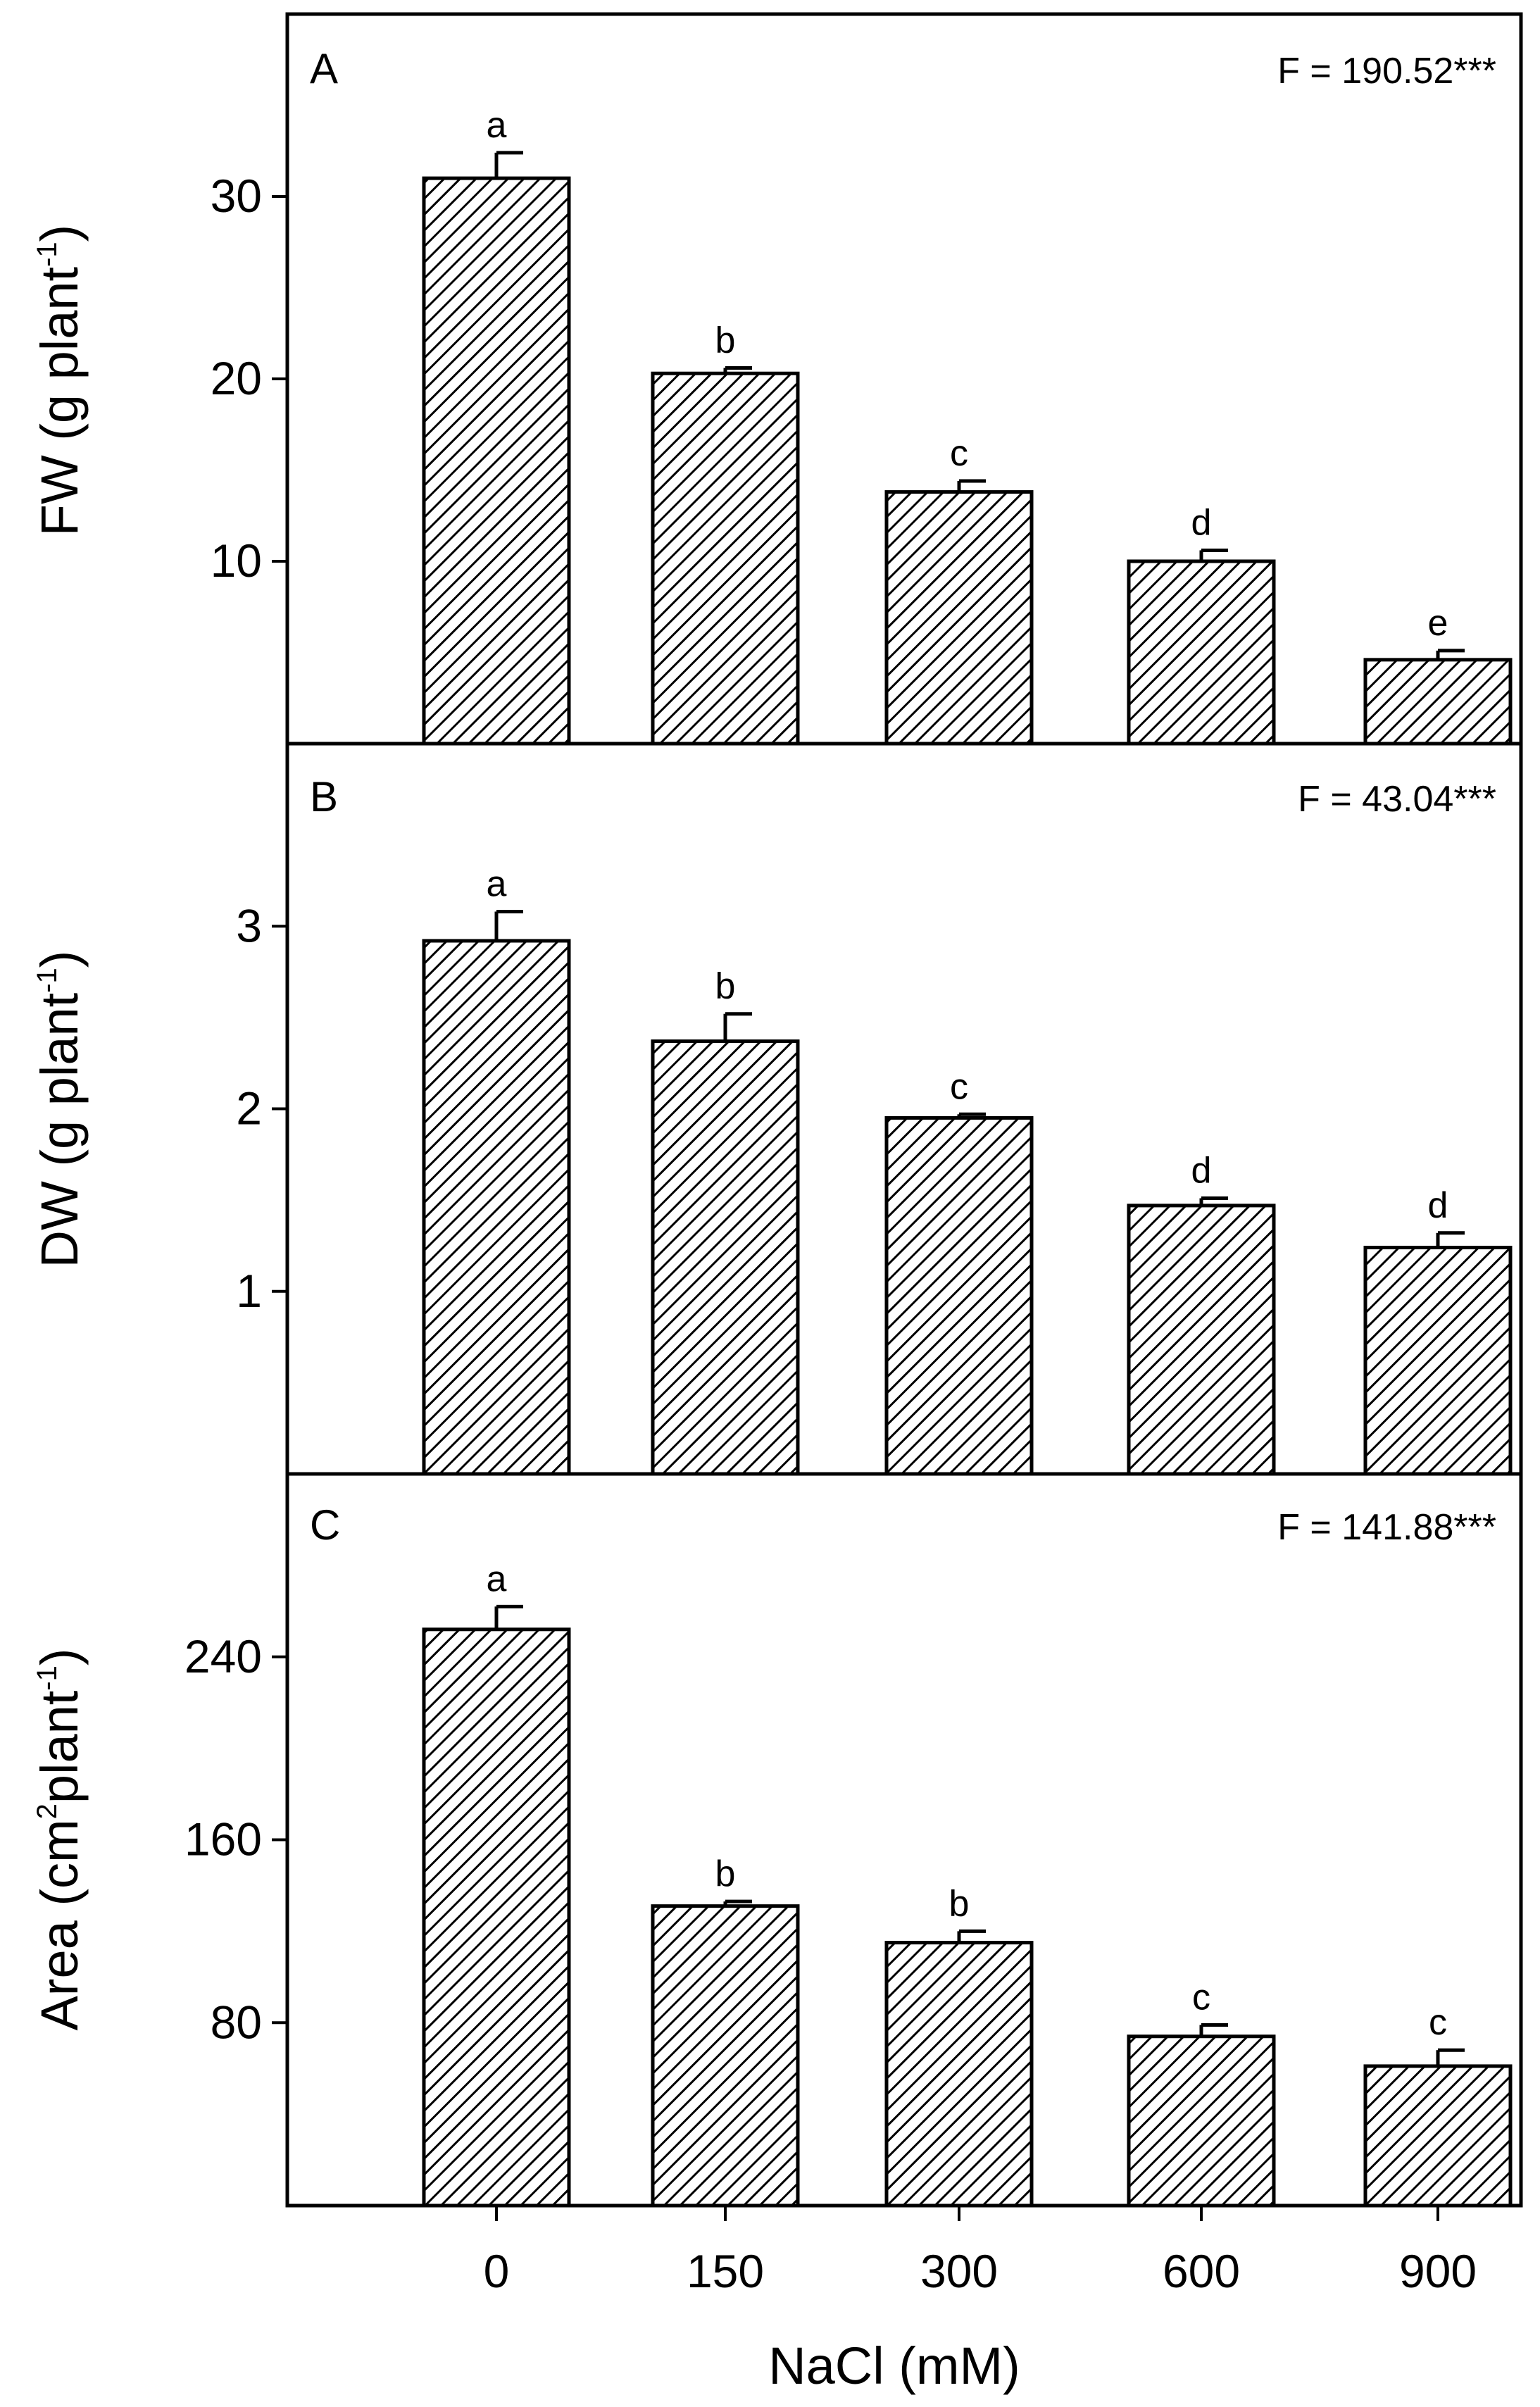  I want to click on panel-b-y-tick-label: 3, so click(249, 925).